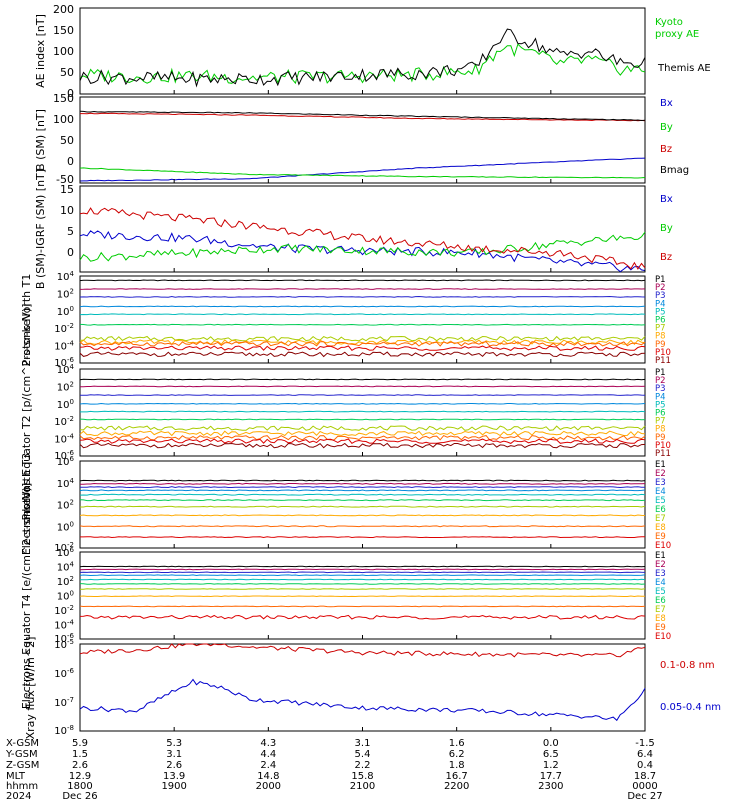 The width and height of the screenshot is (750, 804). I want to click on ytick-bsm-150: 150, so click(63, 98).